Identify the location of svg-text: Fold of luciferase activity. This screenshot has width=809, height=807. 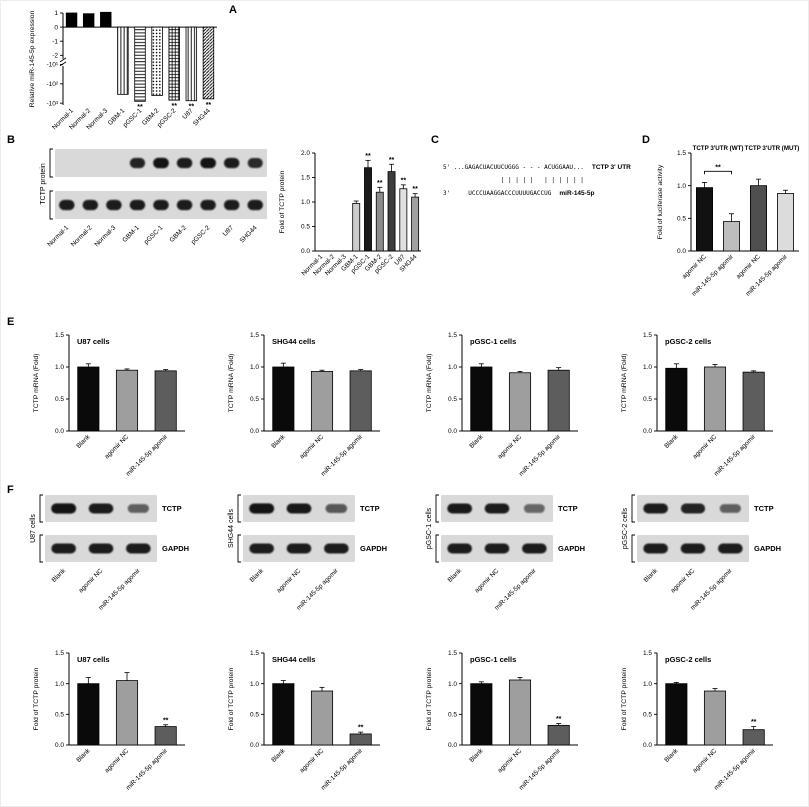
(660, 201).